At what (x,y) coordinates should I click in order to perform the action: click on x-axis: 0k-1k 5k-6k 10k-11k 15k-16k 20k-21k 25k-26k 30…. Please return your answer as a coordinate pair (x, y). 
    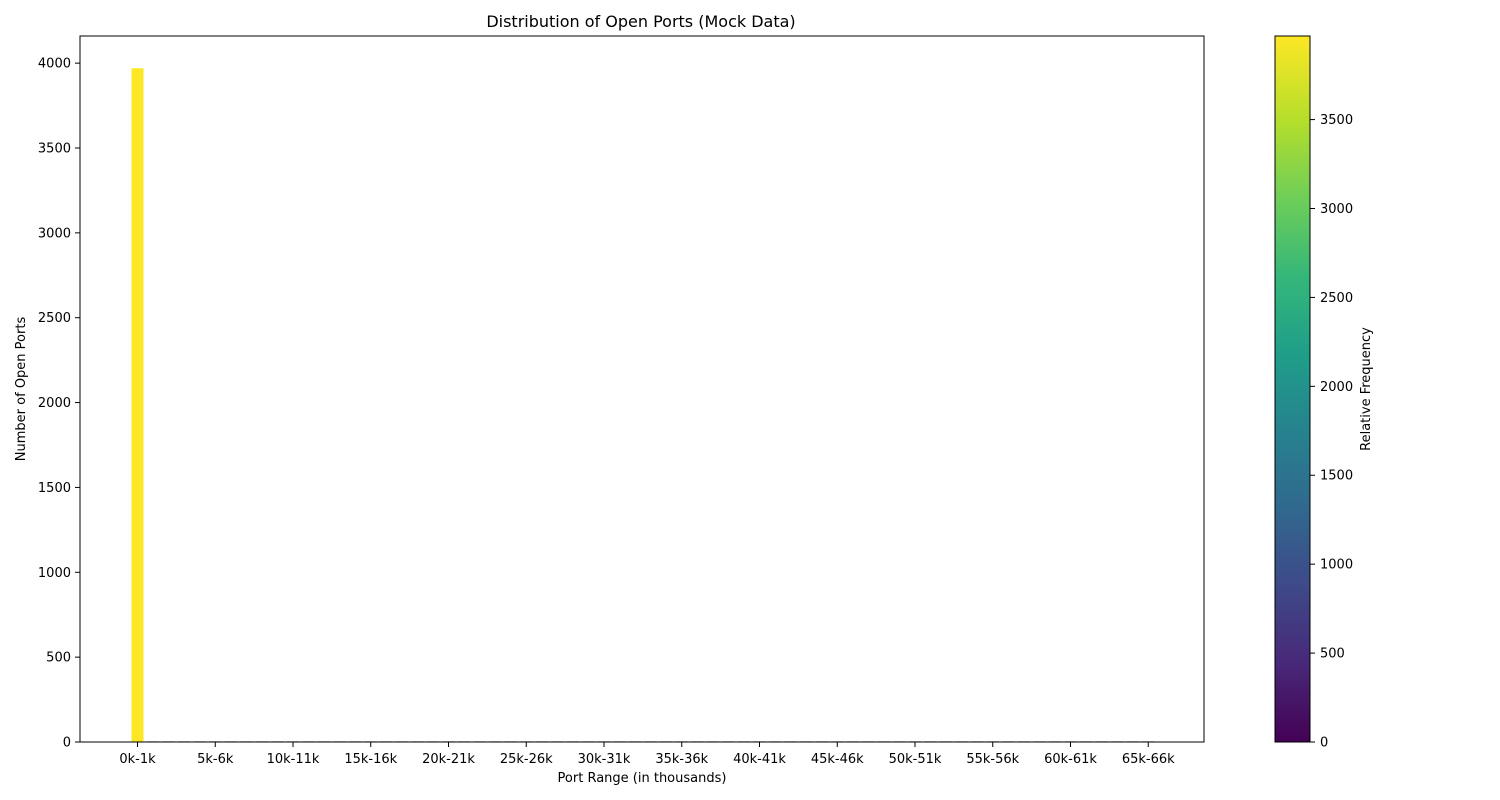
    Looking at the image, I should click on (647, 754).